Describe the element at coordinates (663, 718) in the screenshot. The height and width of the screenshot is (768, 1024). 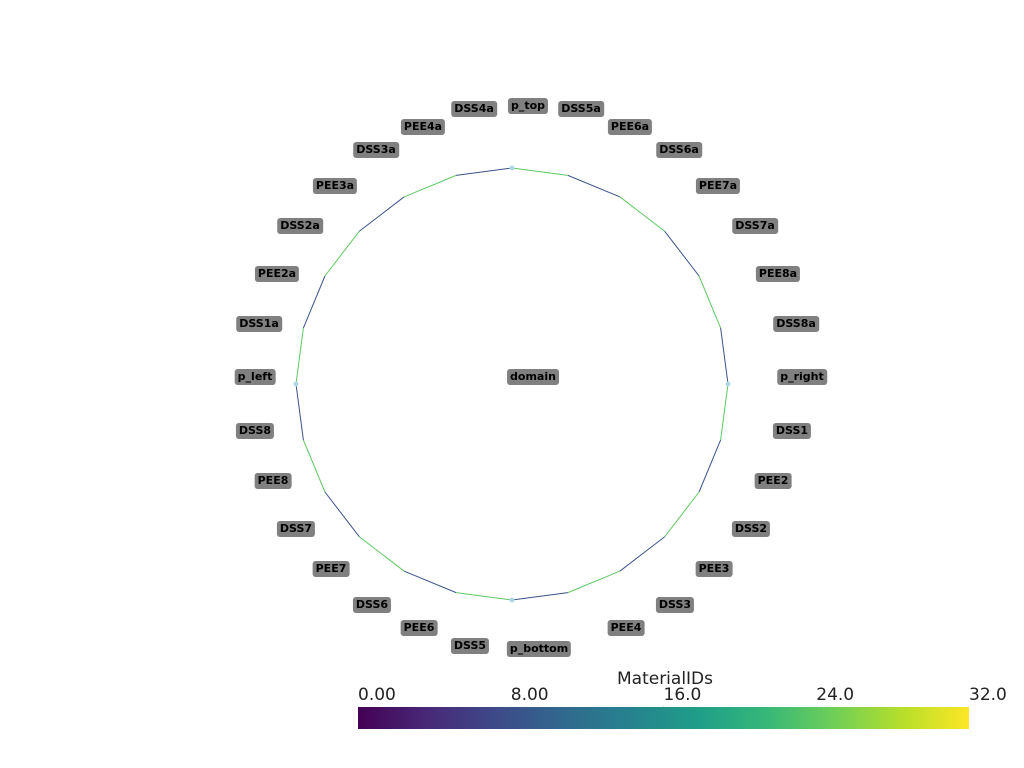
I see `colorbar` at that location.